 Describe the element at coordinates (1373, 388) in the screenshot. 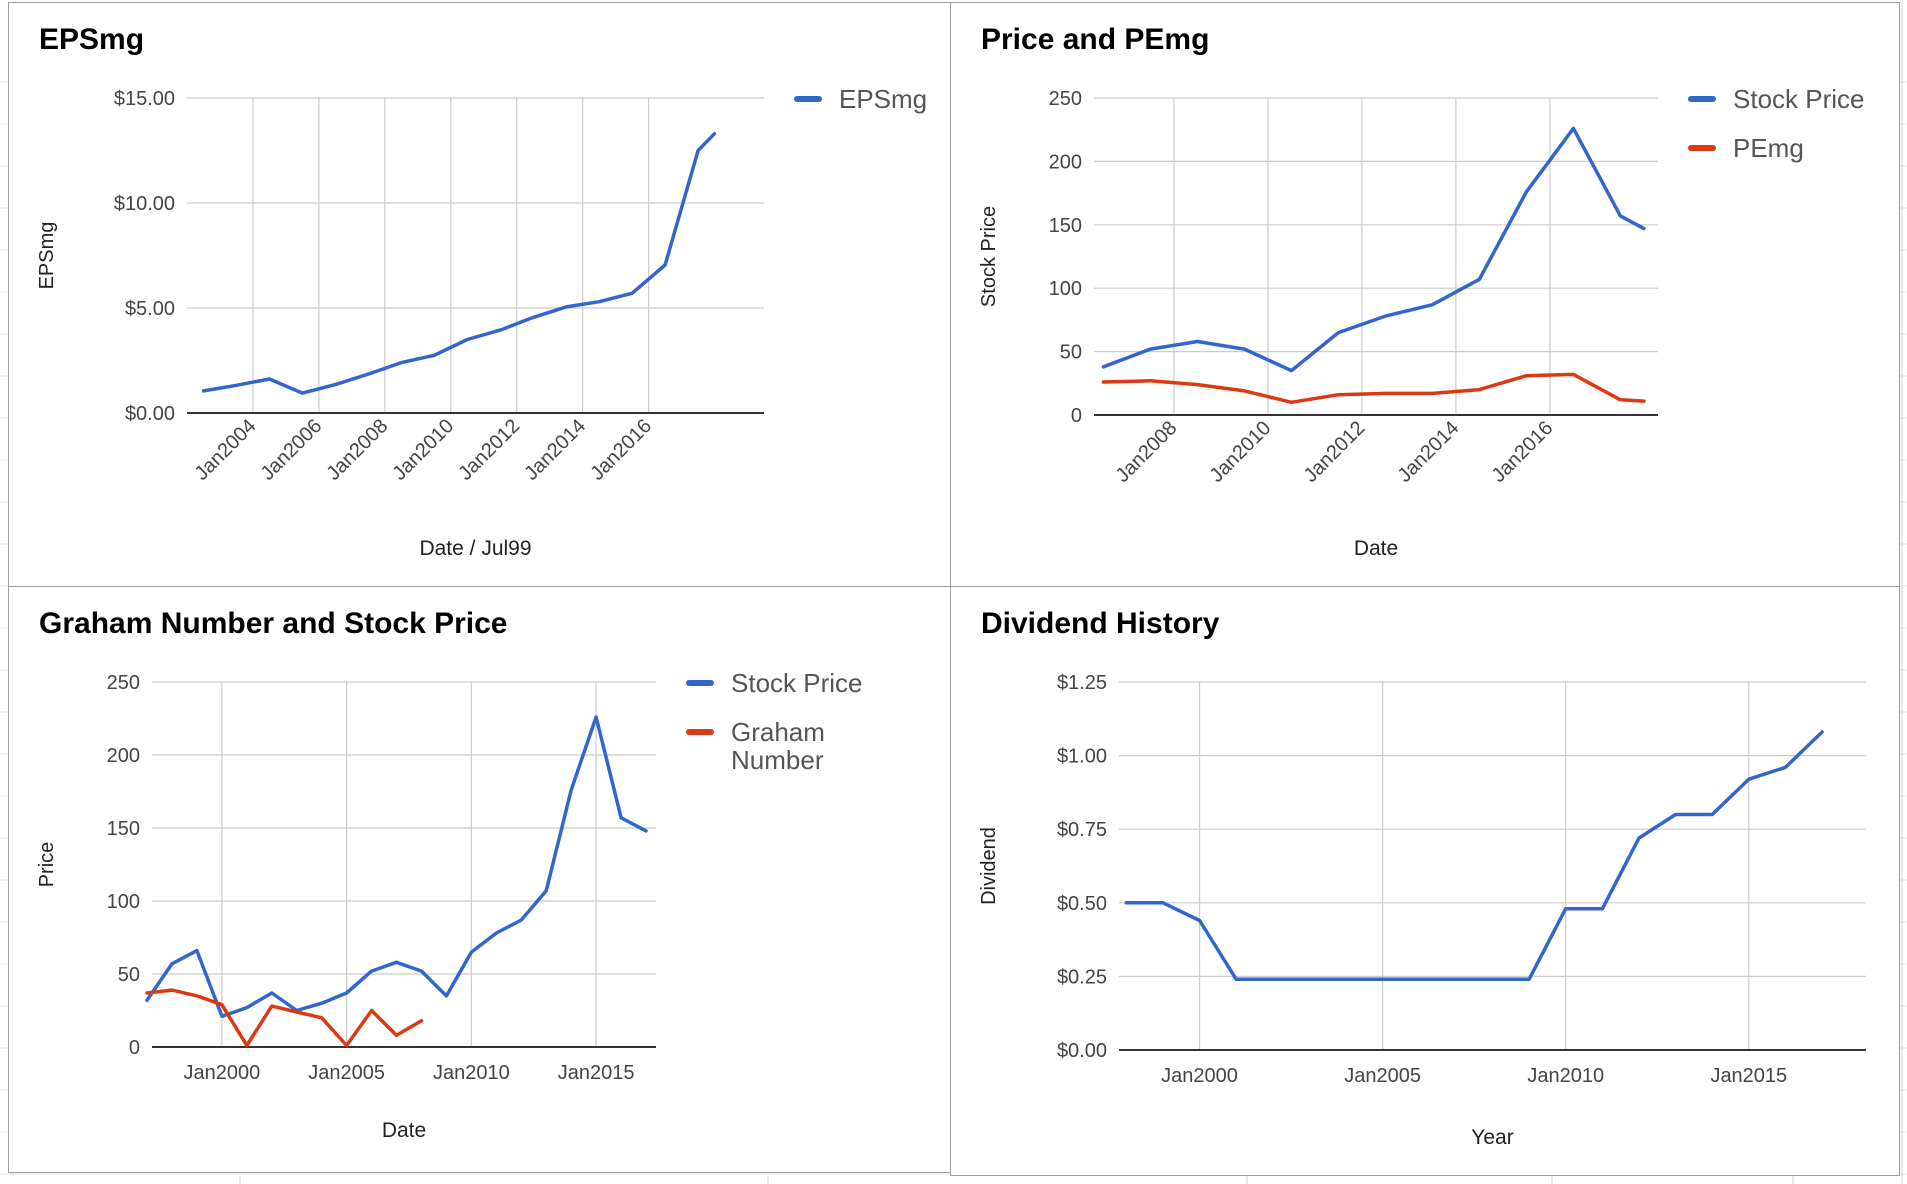

I see `series-line-pemg` at that location.